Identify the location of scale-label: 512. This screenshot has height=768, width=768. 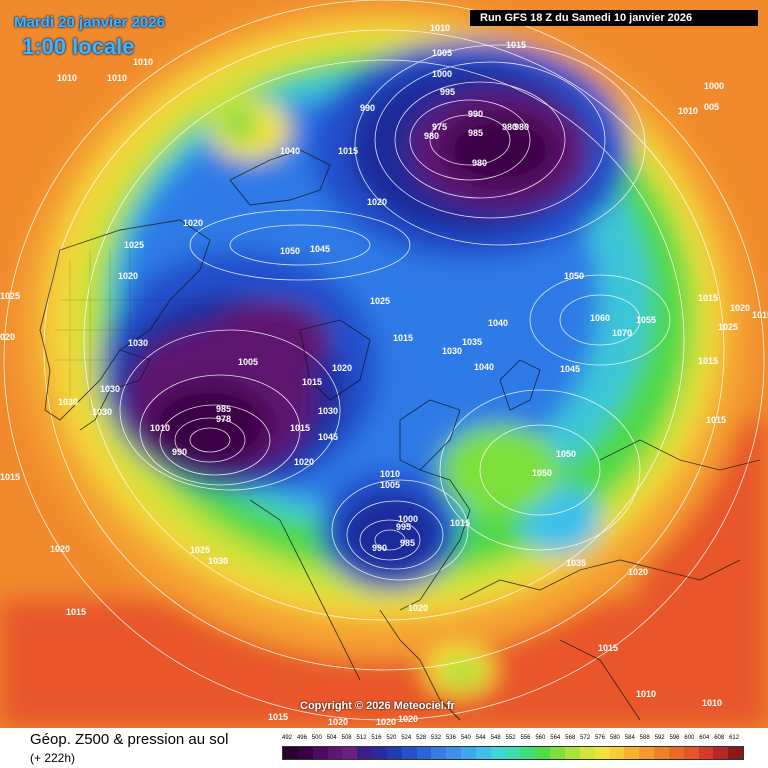
(361, 738).